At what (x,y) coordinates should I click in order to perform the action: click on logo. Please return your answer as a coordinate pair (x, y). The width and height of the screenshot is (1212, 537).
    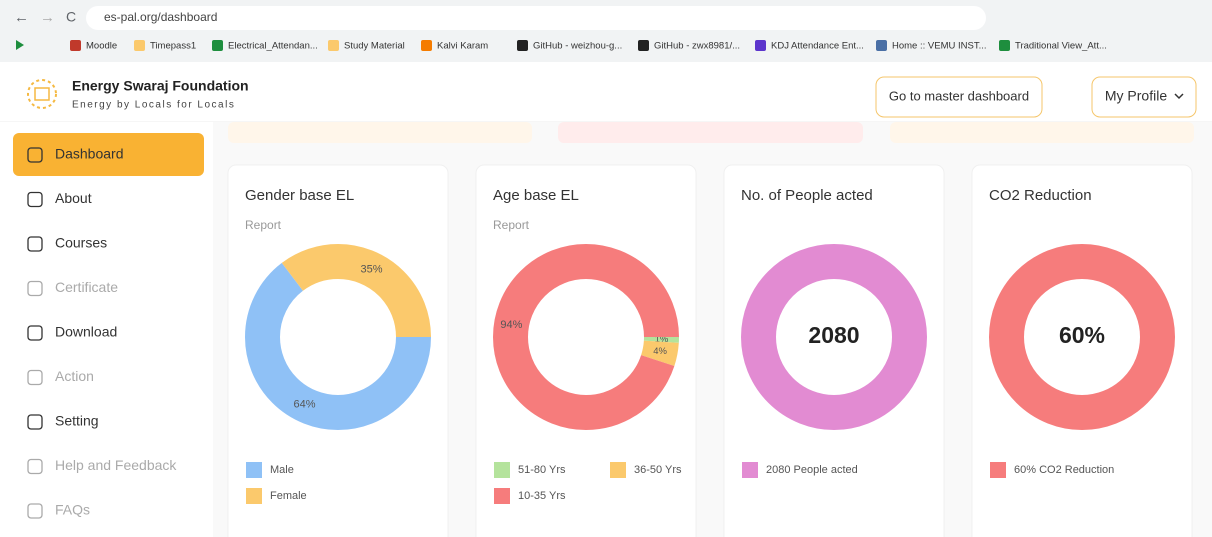
    Looking at the image, I should click on (42, 94).